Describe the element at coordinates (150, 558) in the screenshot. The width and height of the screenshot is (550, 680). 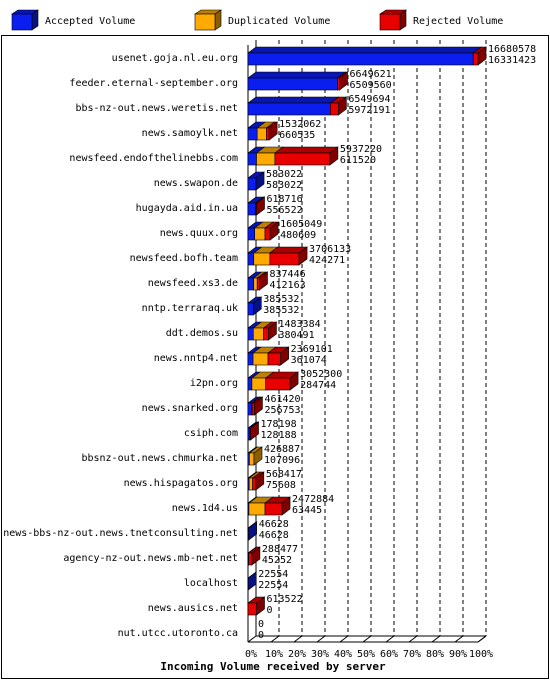
I see `y-tick-label: agency-nz-out.news.mb-net.net` at that location.